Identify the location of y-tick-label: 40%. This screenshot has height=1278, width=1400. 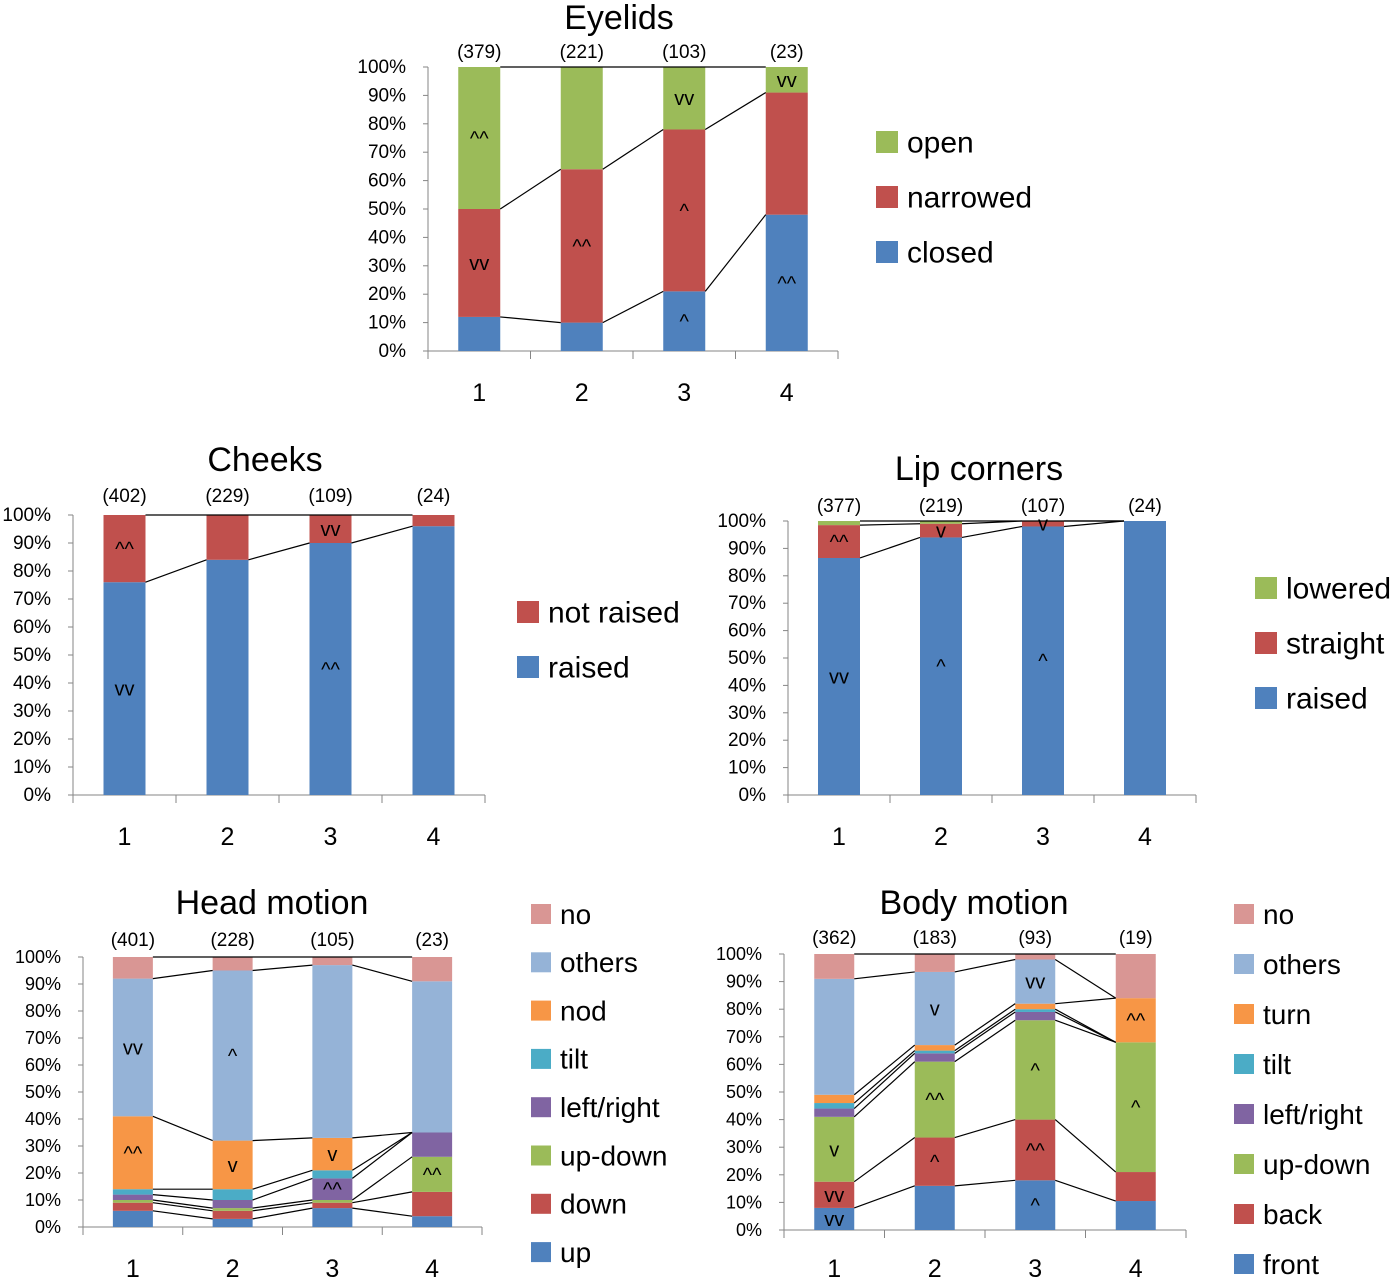
(43, 1119).